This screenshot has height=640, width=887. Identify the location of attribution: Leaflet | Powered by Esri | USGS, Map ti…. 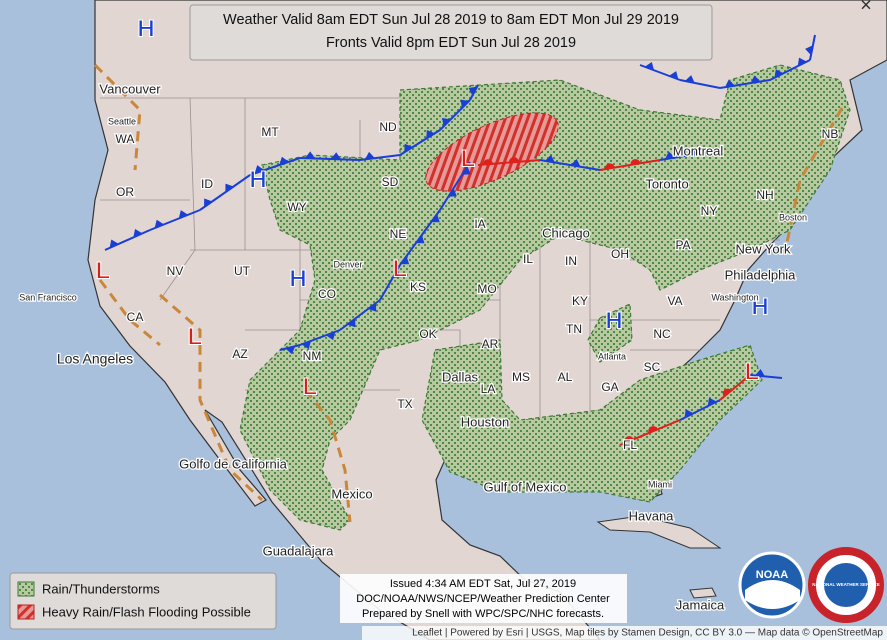
(647, 633).